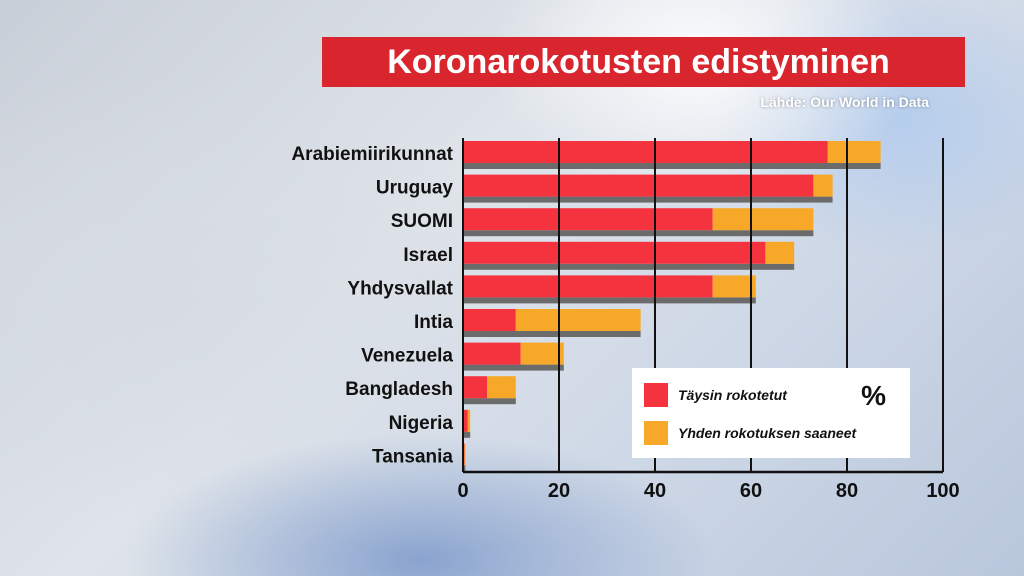 The width and height of the screenshot is (1024, 576). I want to click on x-tick-label: 0, so click(462, 491).